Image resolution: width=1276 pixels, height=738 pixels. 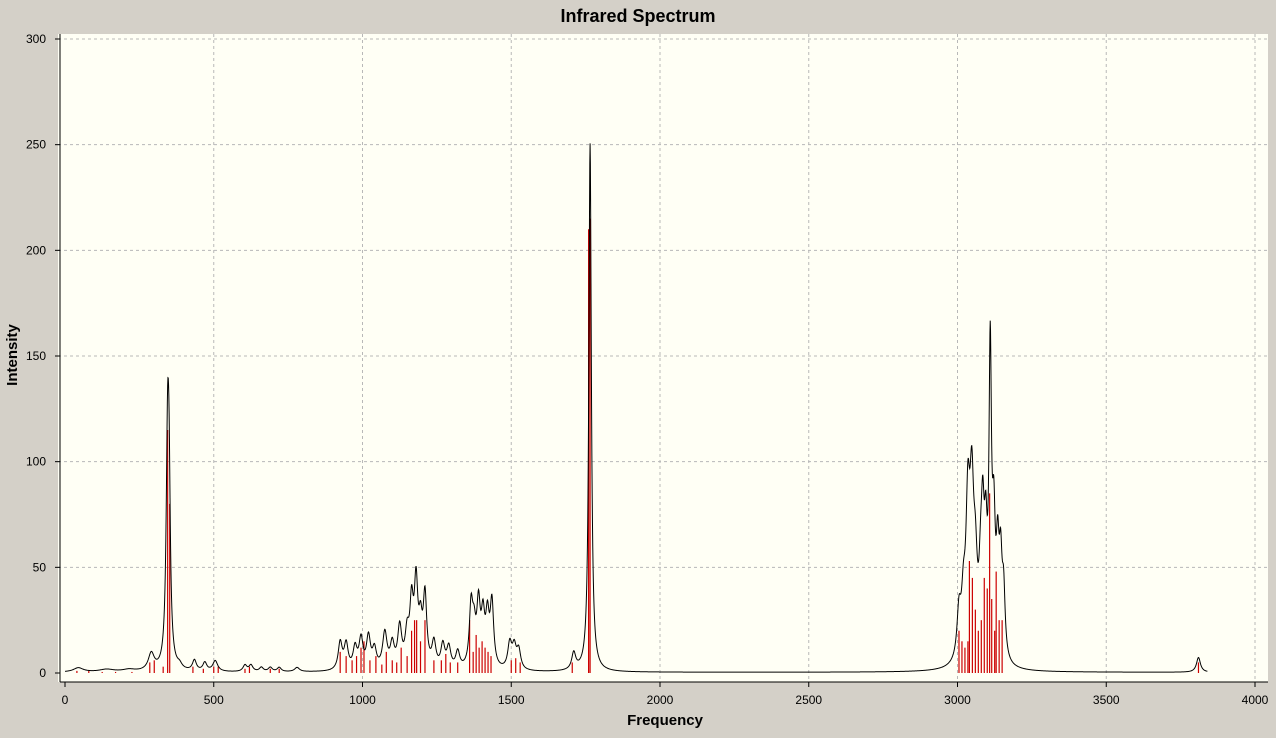 What do you see at coordinates (36, 356) in the screenshot?
I see `y-tick-label: 150` at bounding box center [36, 356].